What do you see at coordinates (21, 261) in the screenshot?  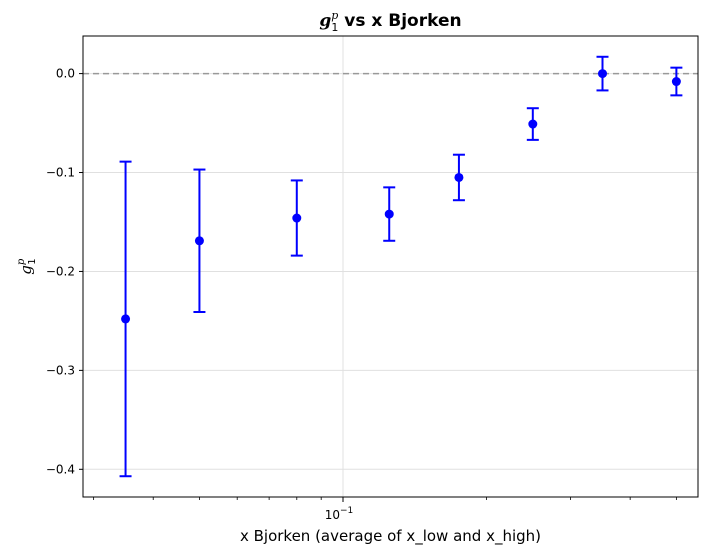 I see `y-label-superscript: p` at bounding box center [21, 261].